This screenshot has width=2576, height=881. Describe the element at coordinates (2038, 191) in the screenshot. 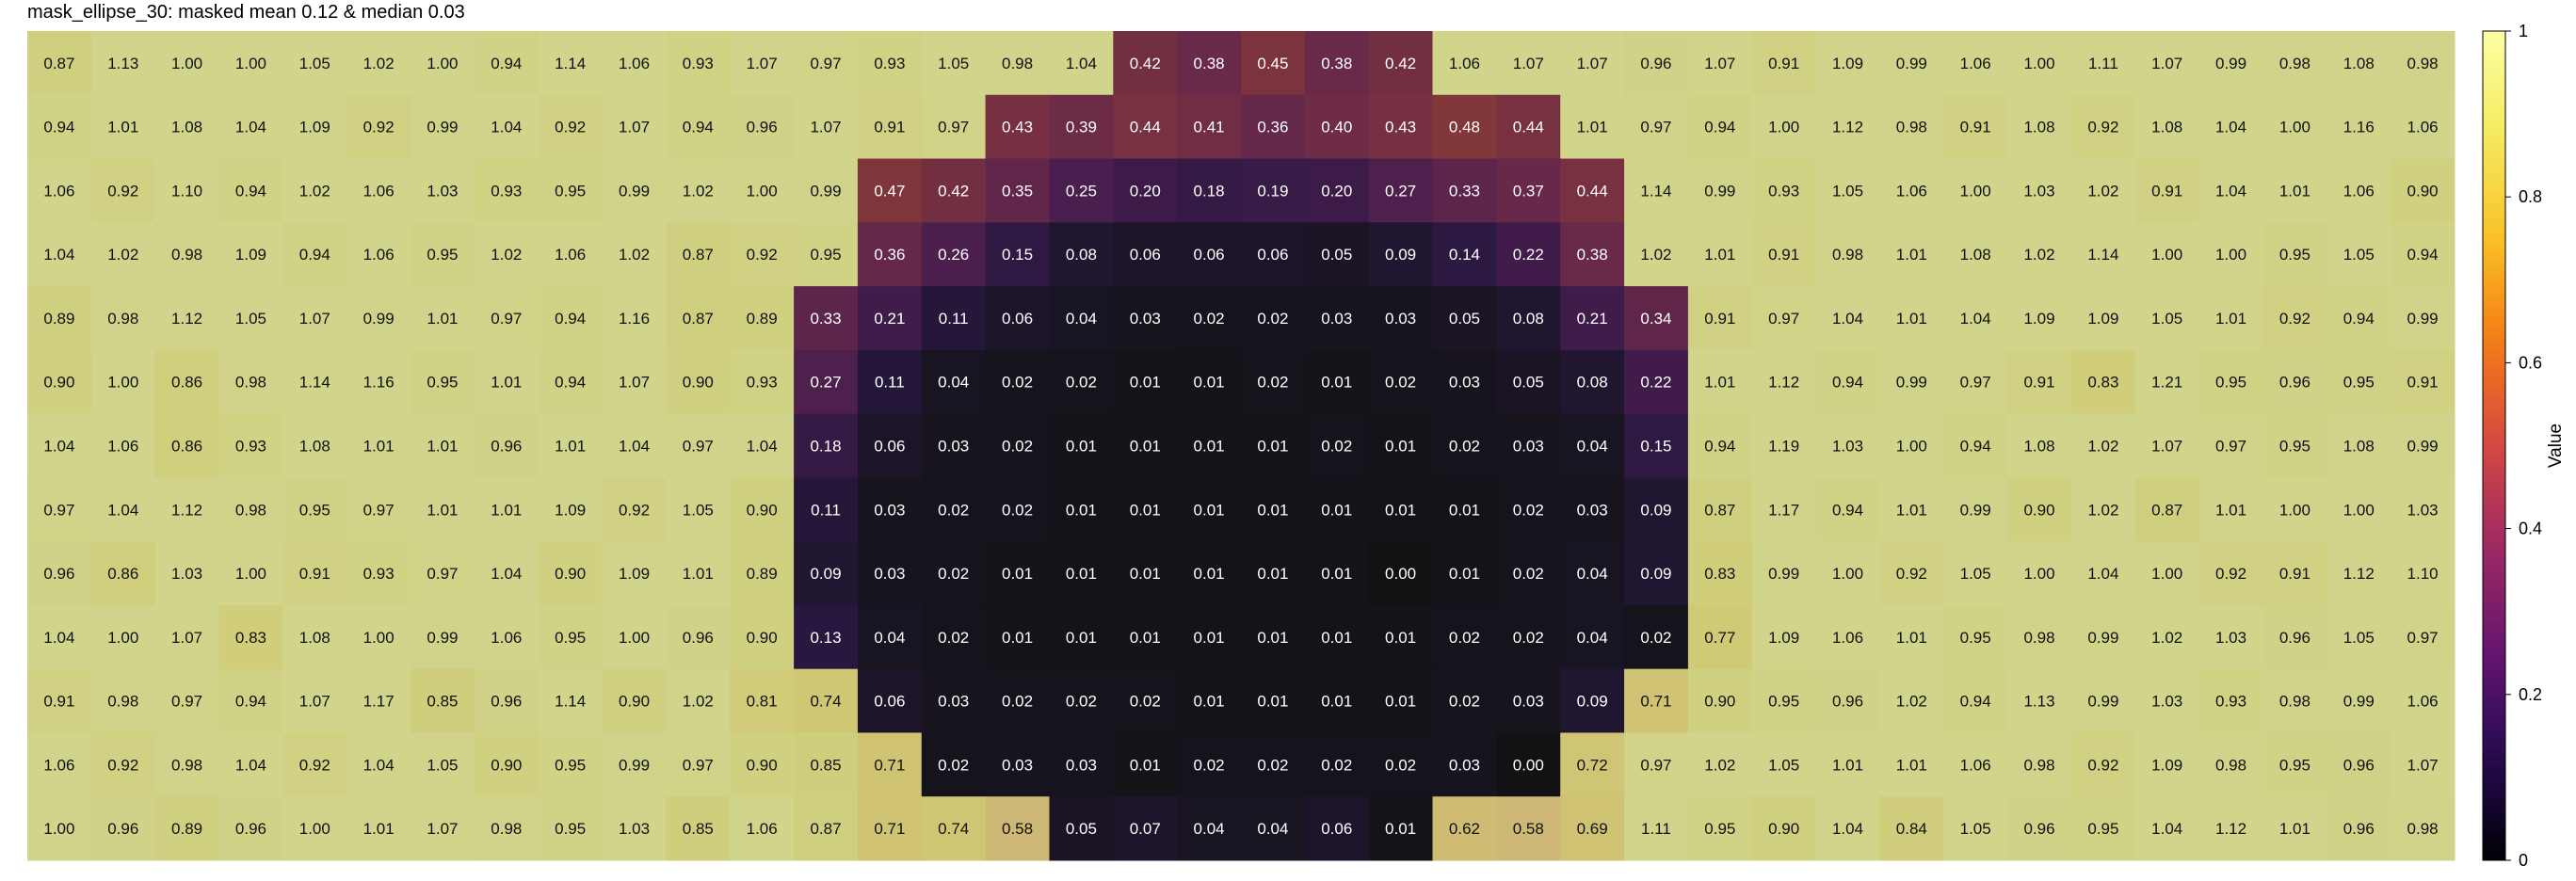

I see `cell-value-label: 1.03` at that location.